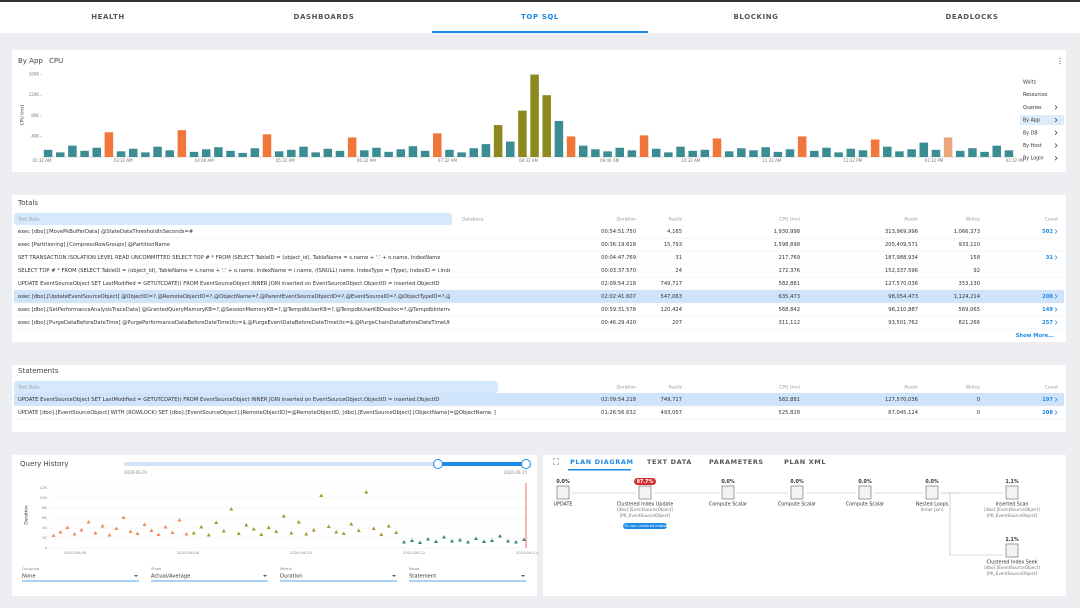  What do you see at coordinates (755, 17) in the screenshot?
I see `tab: BLOCKING` at bounding box center [755, 17].